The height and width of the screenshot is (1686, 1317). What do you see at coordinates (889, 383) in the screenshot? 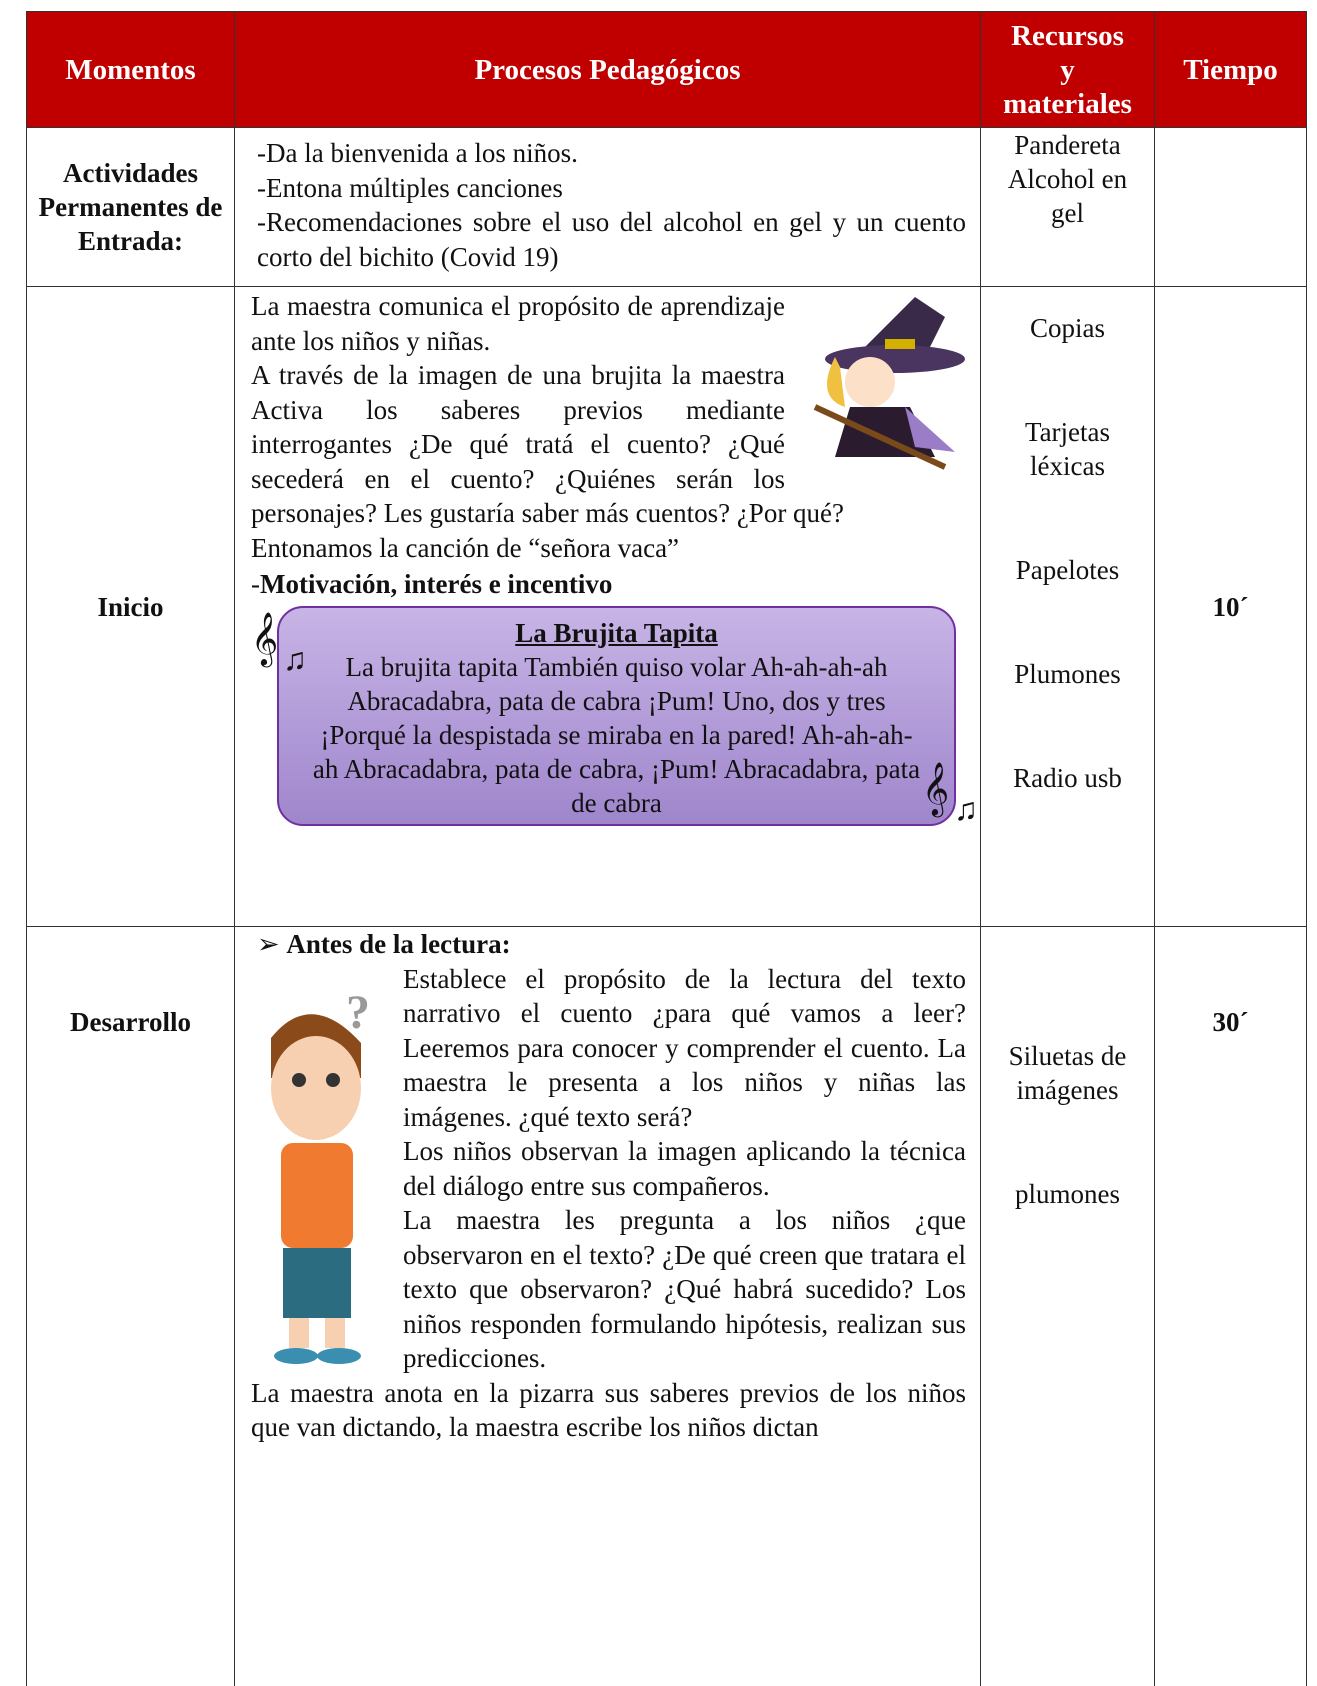
I see `witch-illustration` at bounding box center [889, 383].